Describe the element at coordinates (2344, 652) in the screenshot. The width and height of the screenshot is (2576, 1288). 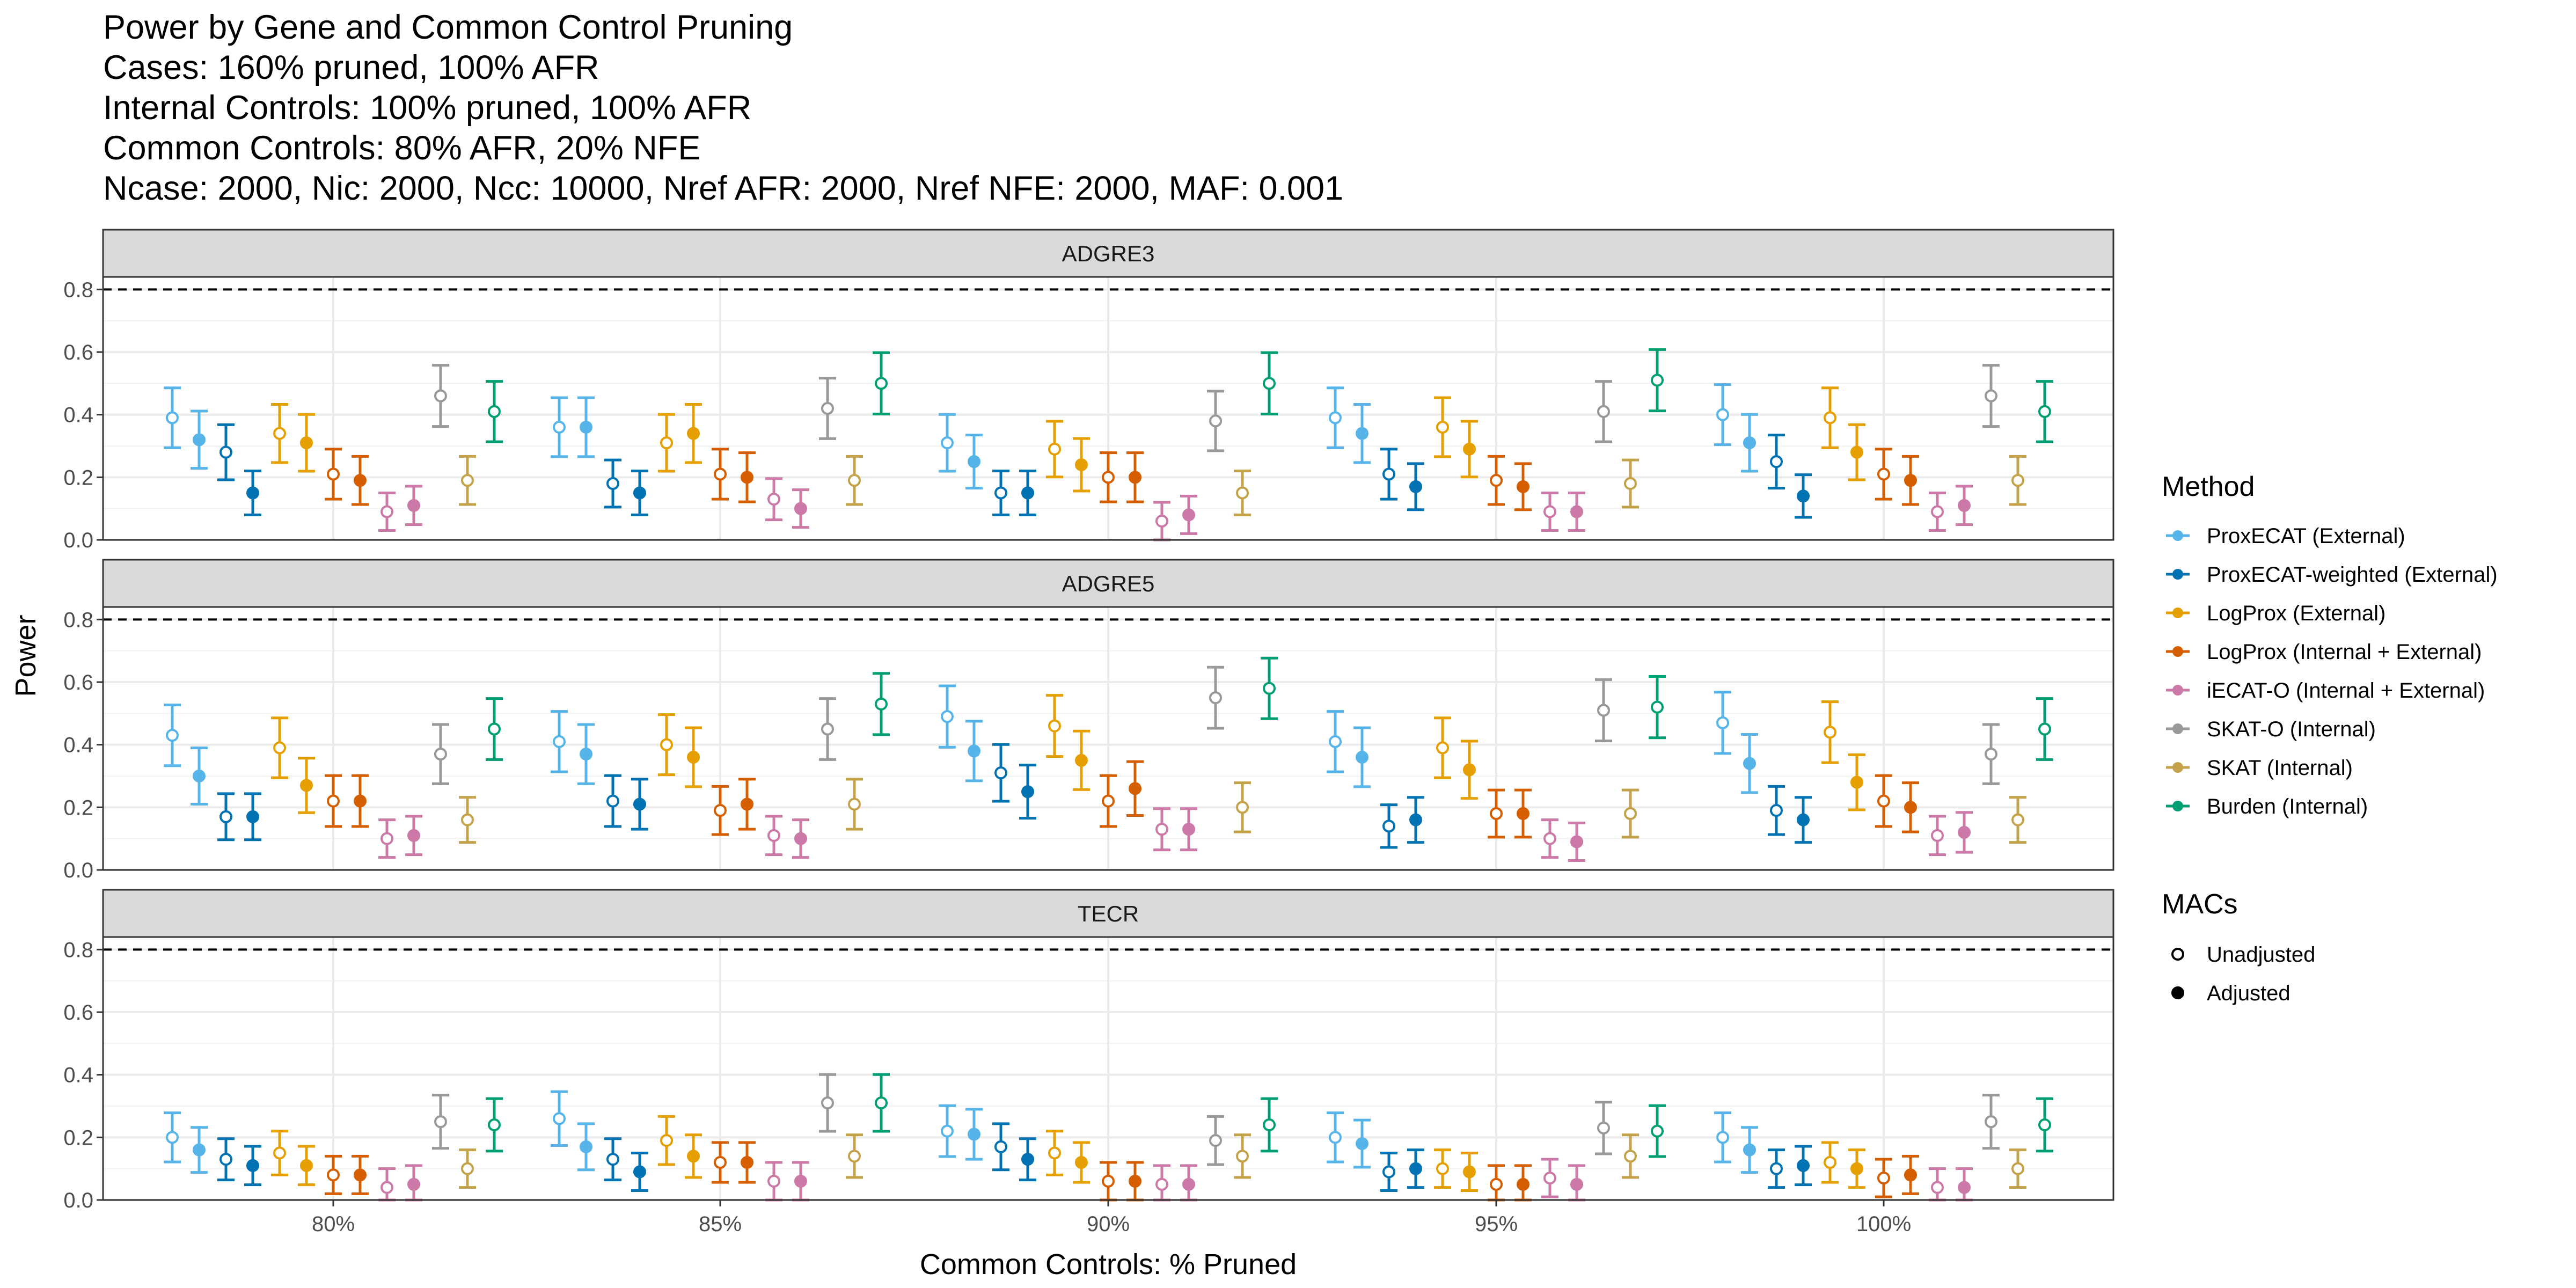
I see `legend-label: LogProx (Internal + External)` at that location.